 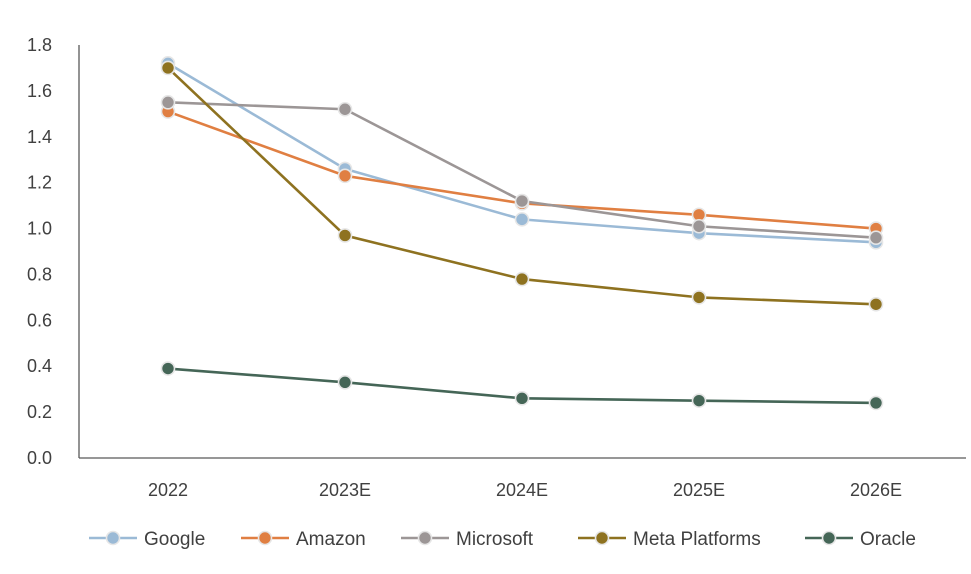 I want to click on legend-item-google: Google, so click(x=147, y=539).